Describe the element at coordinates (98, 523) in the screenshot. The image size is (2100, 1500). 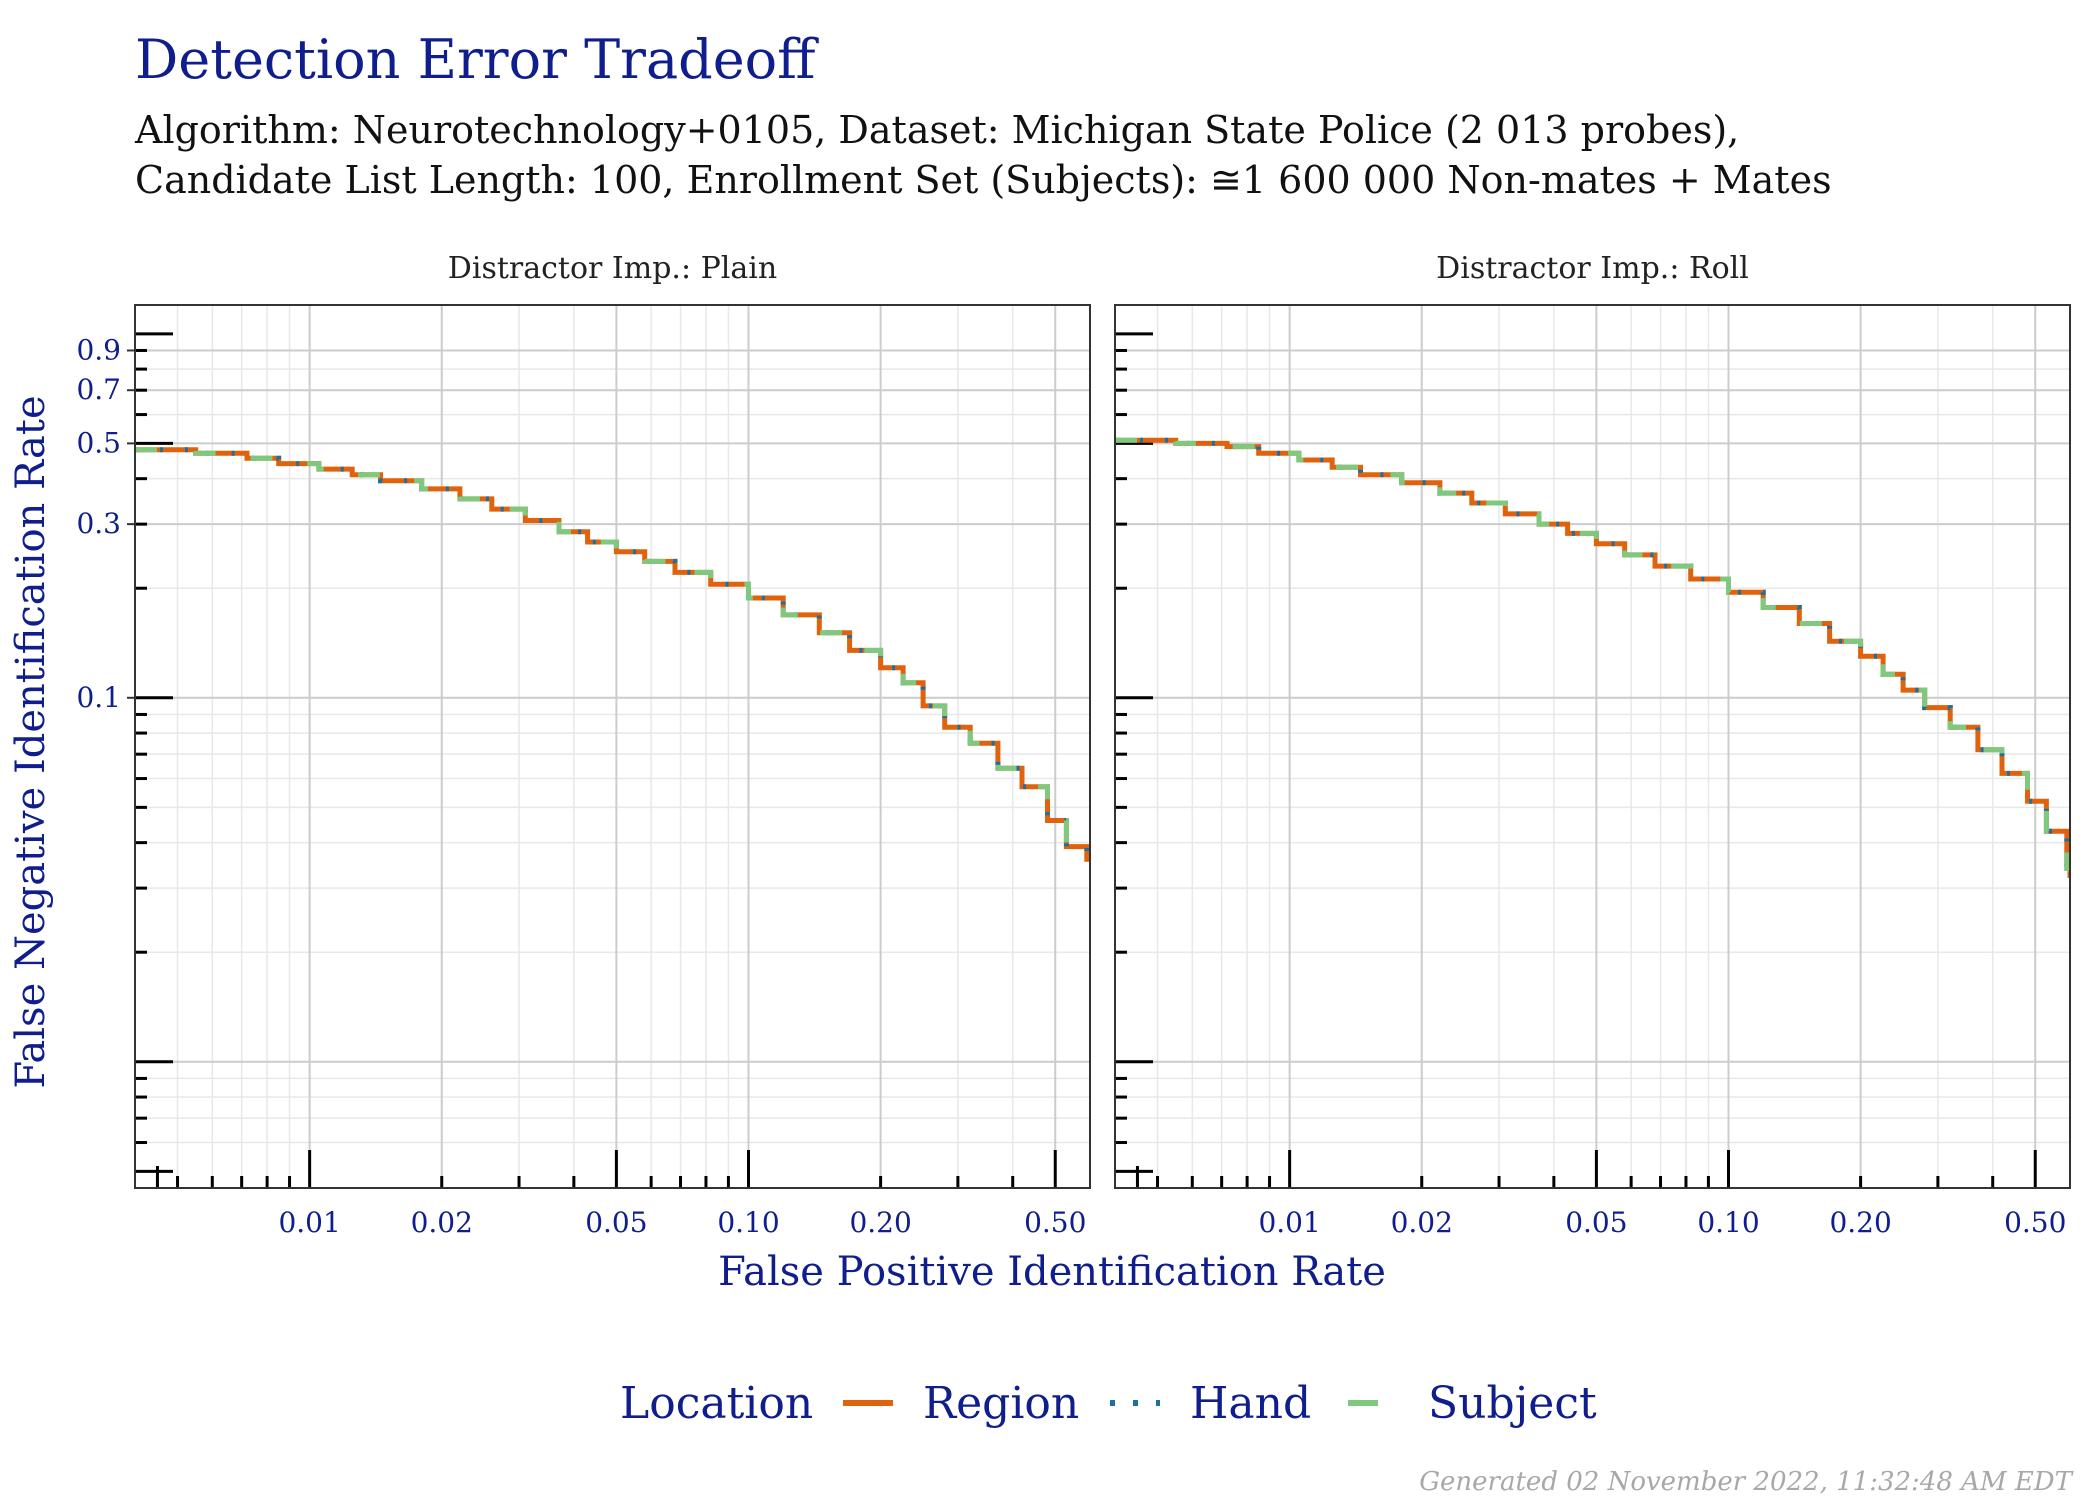
I see `y-tick-label: 0.3` at that location.